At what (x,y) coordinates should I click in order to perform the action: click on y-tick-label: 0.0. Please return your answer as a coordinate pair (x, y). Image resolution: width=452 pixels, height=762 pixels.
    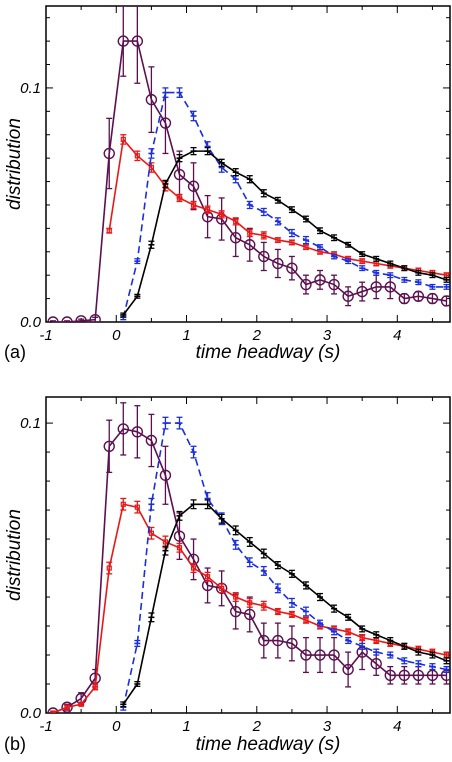
    Looking at the image, I should click on (31, 322).